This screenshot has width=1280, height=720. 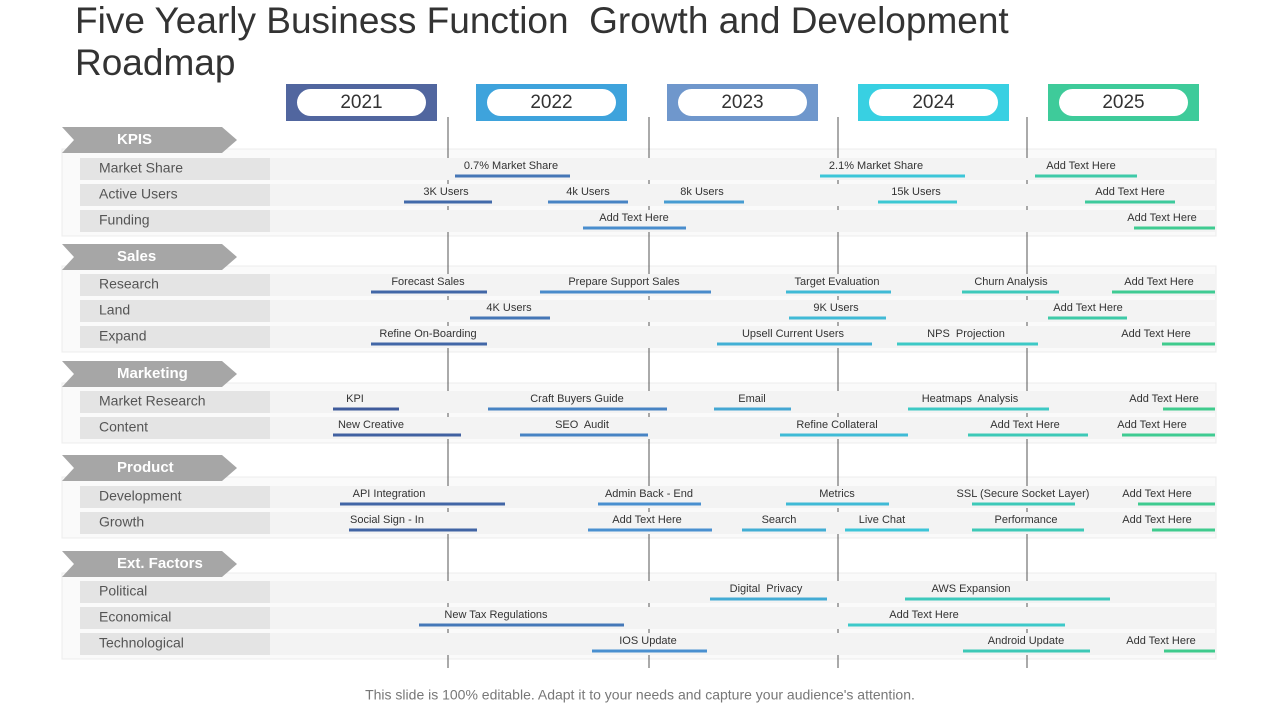 What do you see at coordinates (160, 563) in the screenshot?
I see `section-title: Ext. Factors` at bounding box center [160, 563].